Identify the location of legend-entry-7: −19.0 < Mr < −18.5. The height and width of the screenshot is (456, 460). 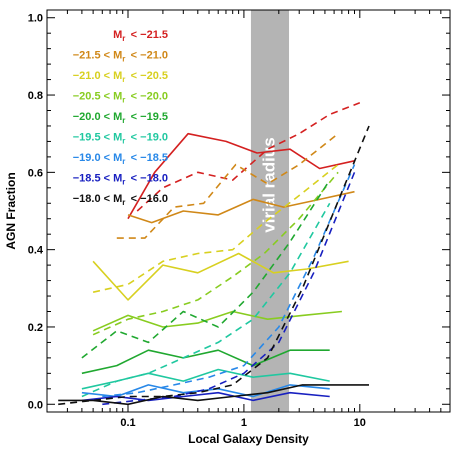
(120, 159).